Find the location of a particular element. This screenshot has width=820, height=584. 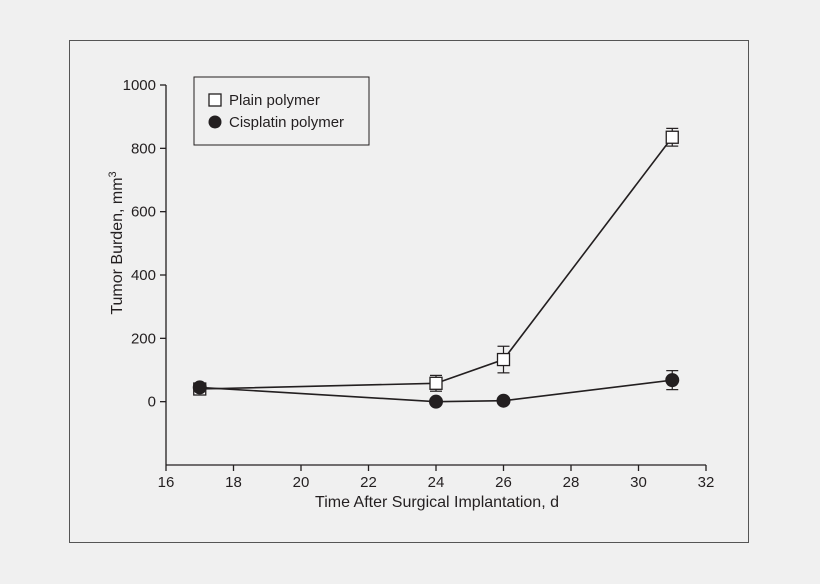

y-tick-label: 0 is located at coordinates (152, 402).